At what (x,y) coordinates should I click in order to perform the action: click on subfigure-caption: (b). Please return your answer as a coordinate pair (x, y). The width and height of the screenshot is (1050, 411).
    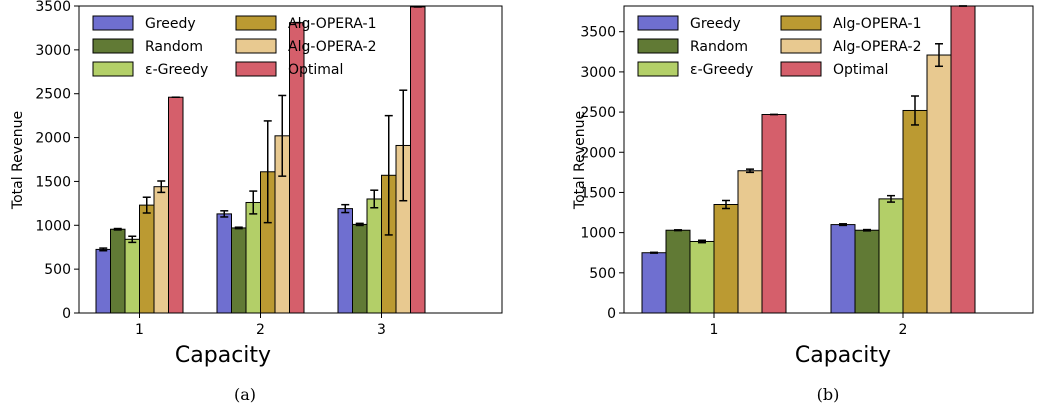
    Looking at the image, I should click on (828, 394).